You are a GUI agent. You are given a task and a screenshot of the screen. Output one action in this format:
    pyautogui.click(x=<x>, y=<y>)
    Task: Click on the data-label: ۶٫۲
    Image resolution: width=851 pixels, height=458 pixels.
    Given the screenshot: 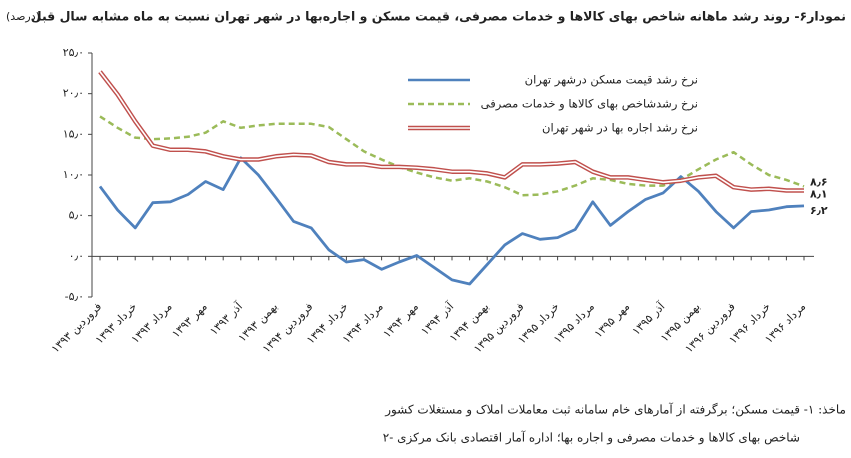 What is the action you would take?
    pyautogui.click(x=819, y=210)
    